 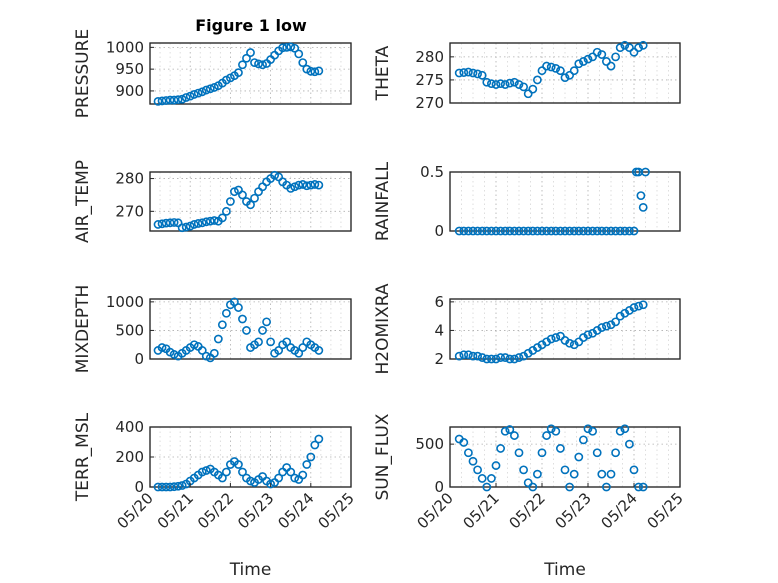 What do you see at coordinates (129, 91) in the screenshot?
I see `y-tick-label: 900` at bounding box center [129, 91].